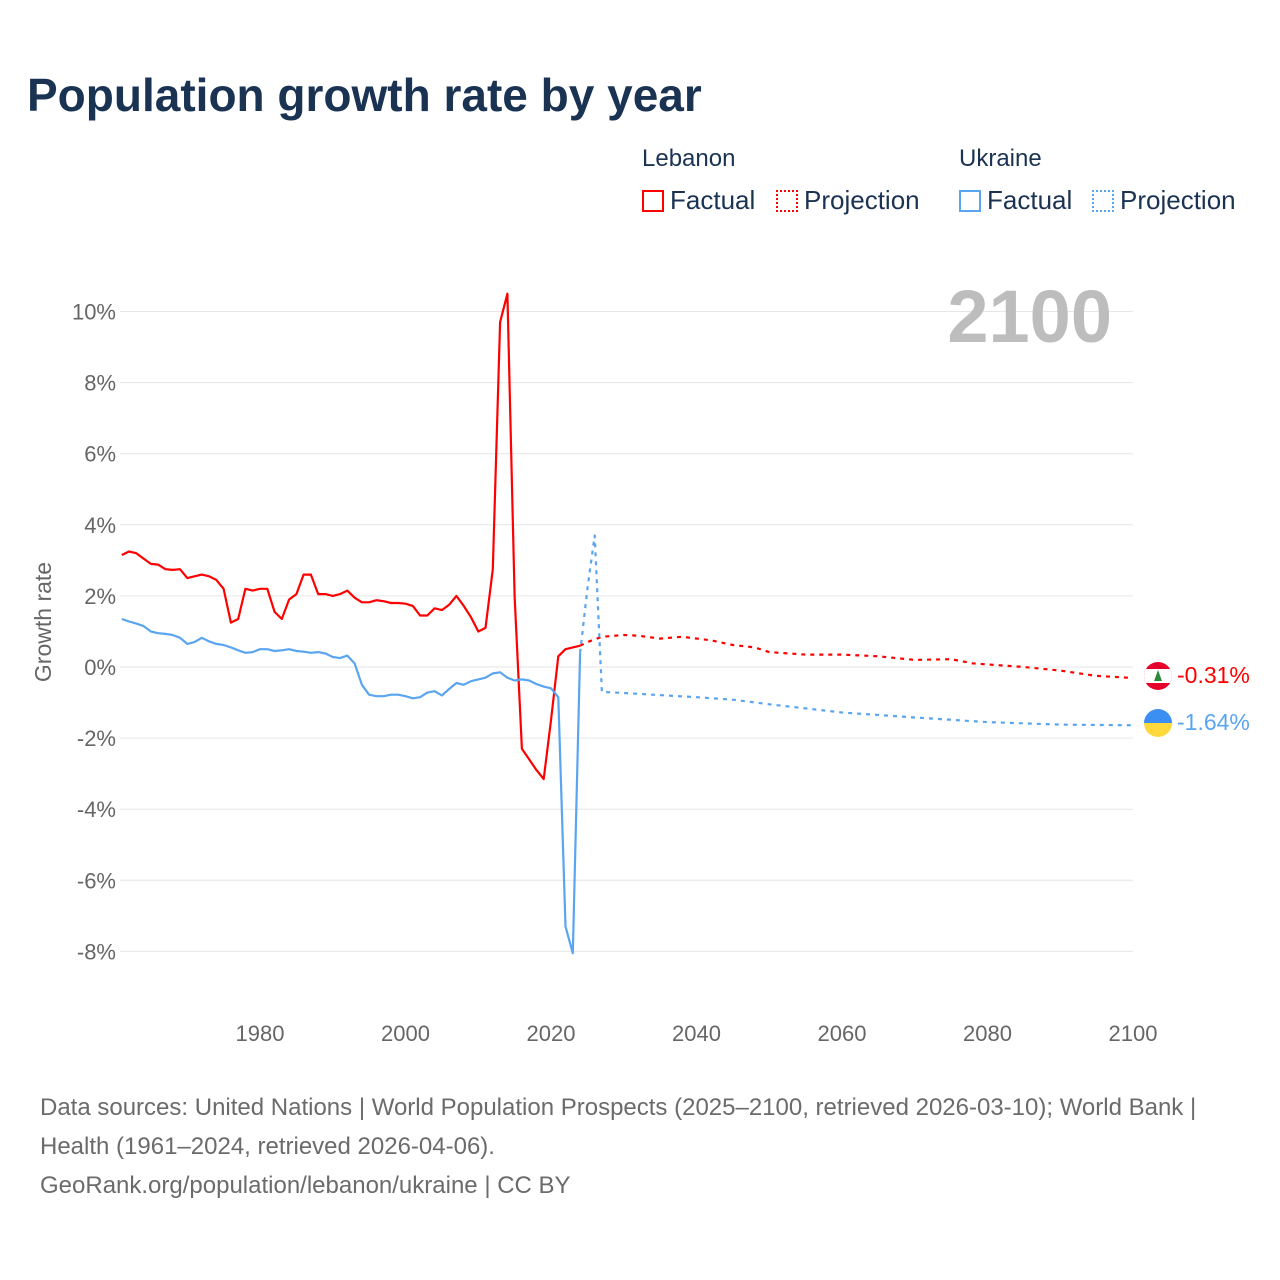  What do you see at coordinates (1133, 1033) in the screenshot?
I see `x-tick-label: 2100` at bounding box center [1133, 1033].